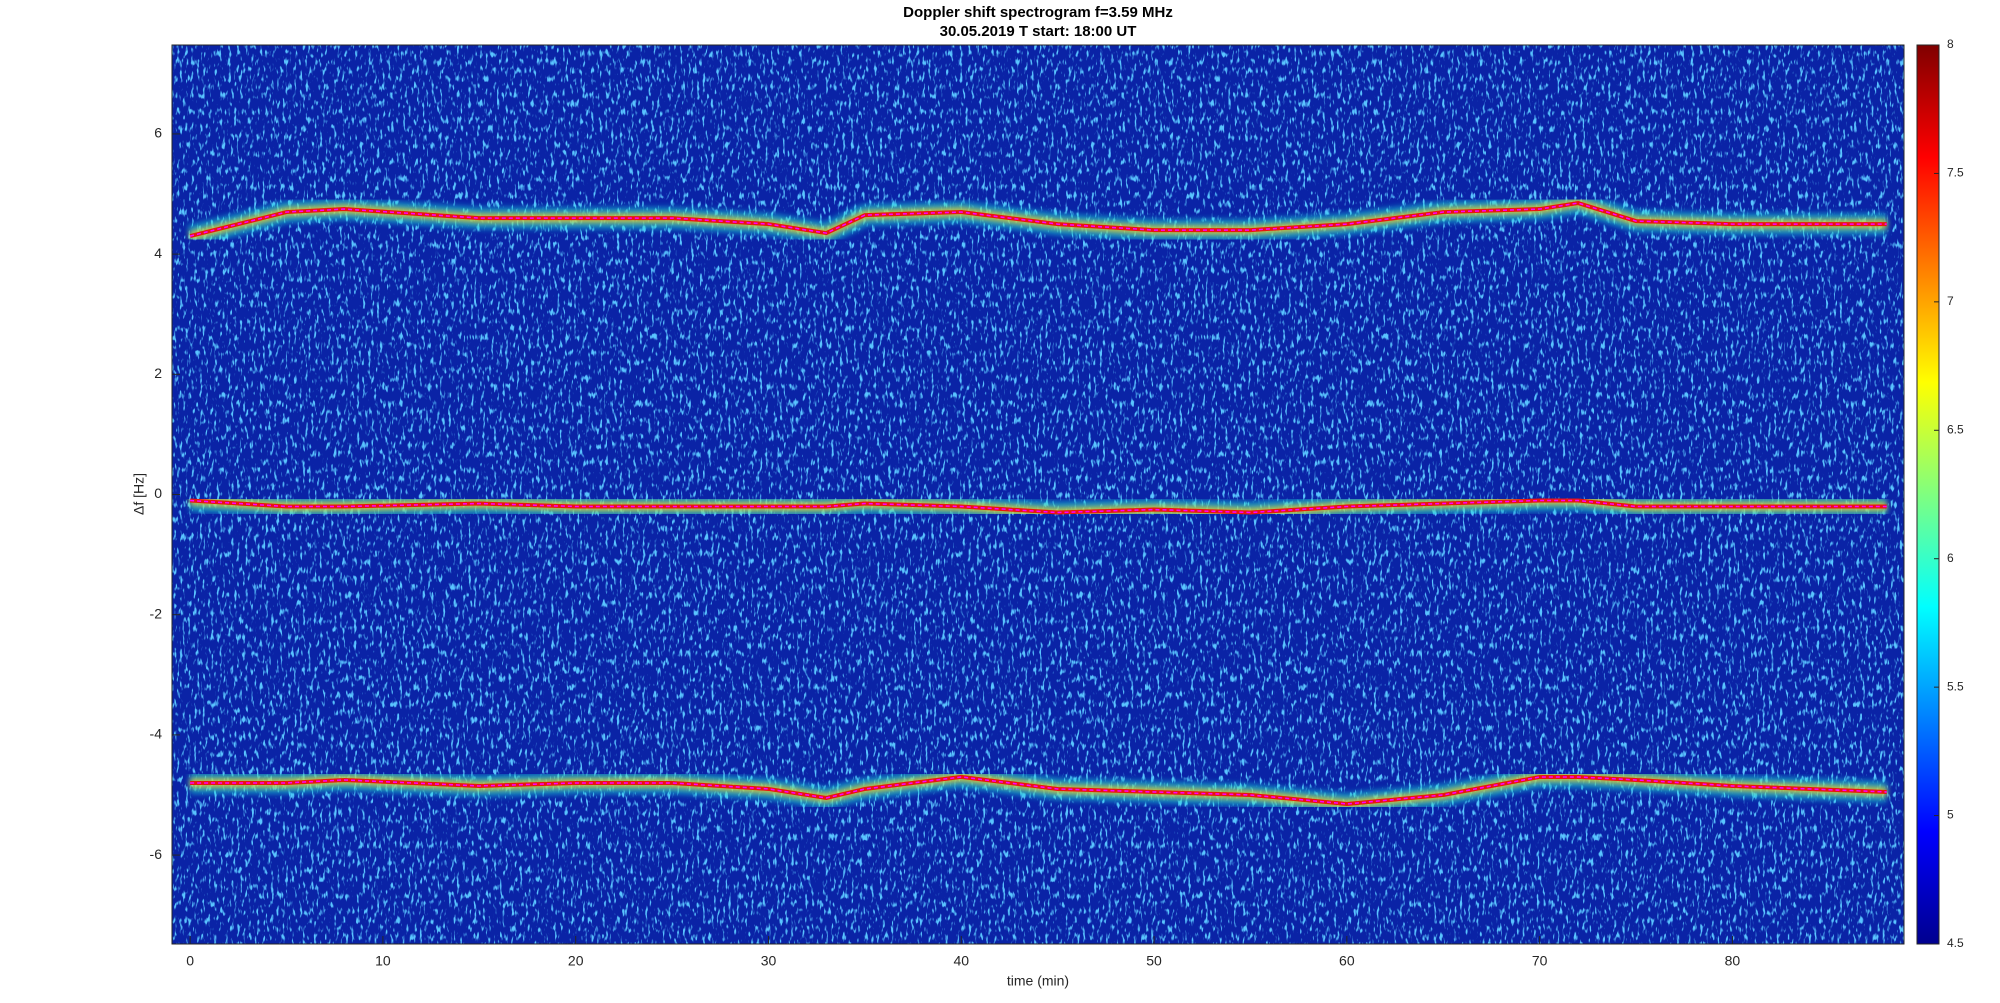 Image resolution: width=2000 pixels, height=1003 pixels. Describe the element at coordinates (961, 961) in the screenshot. I see `x-tick-label: 40` at that location.